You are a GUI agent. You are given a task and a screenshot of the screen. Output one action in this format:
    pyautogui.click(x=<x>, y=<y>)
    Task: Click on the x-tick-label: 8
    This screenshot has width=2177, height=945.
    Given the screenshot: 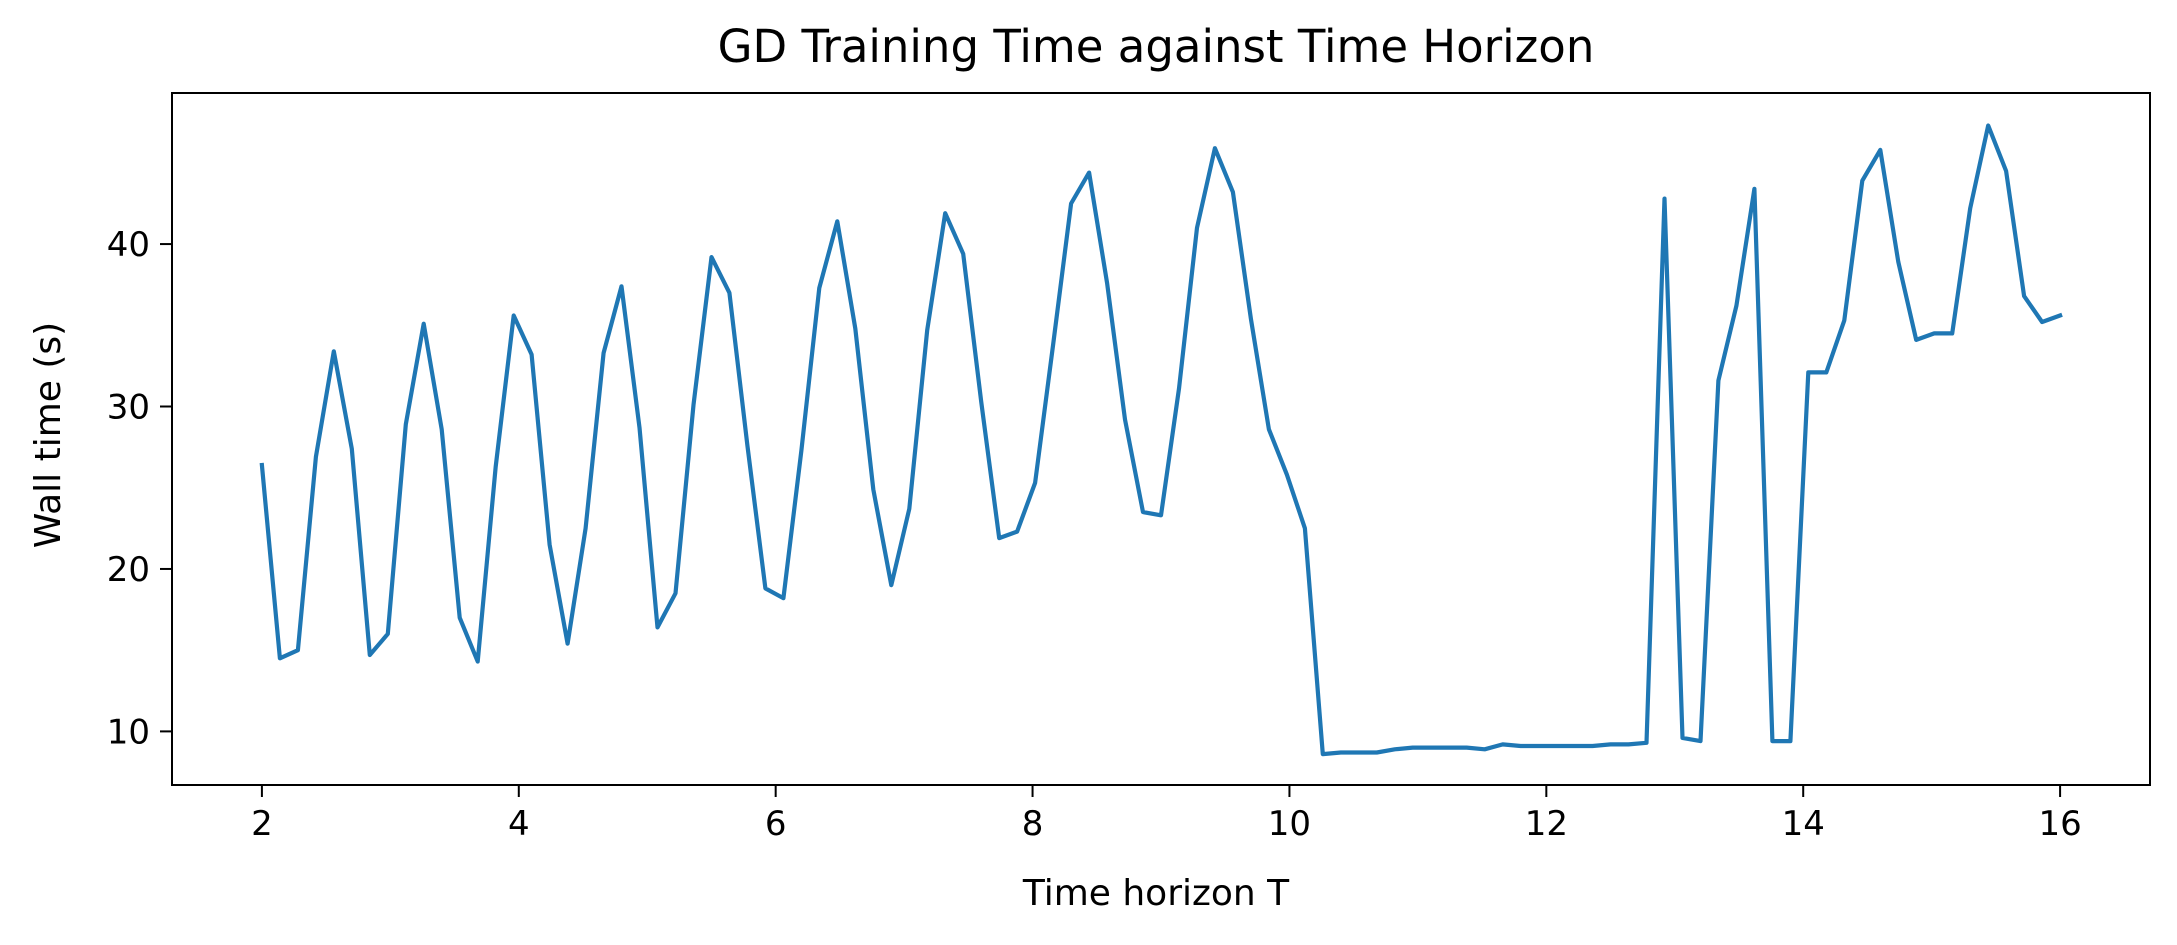 What is the action you would take?
    pyautogui.click(x=1033, y=824)
    